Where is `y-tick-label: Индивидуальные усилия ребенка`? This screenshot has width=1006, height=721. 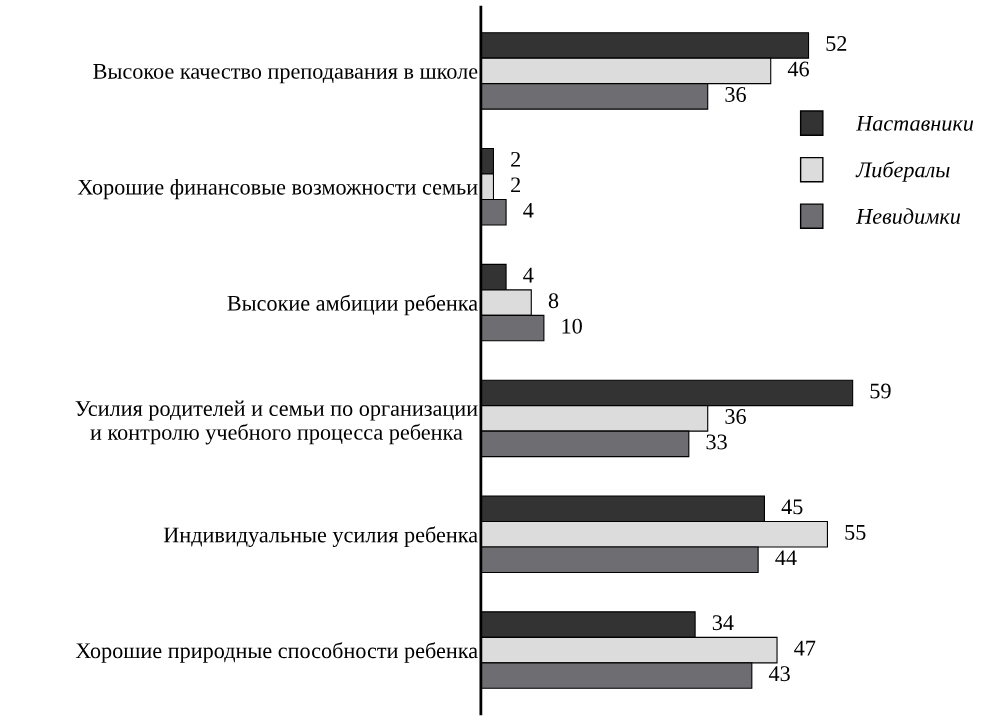
y-tick-label: Индивидуальные усилия ребенка is located at coordinates (320, 536).